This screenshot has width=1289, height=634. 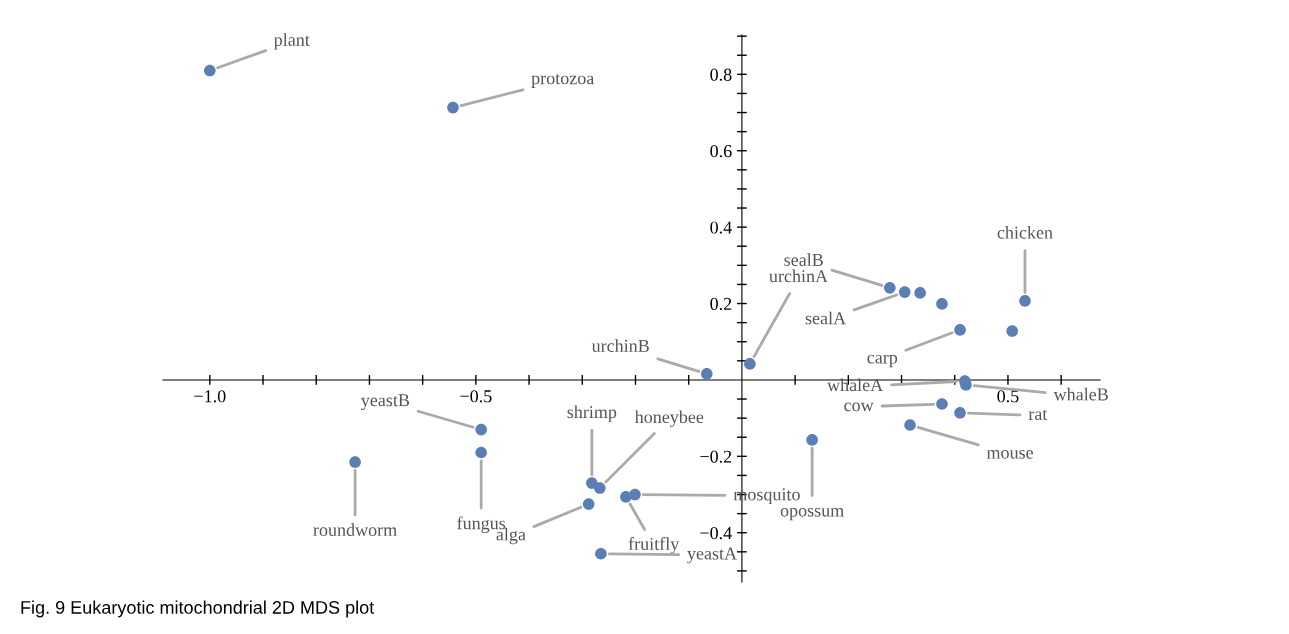 What do you see at coordinates (803, 259) in the screenshot?
I see `annotation: sealB` at bounding box center [803, 259].